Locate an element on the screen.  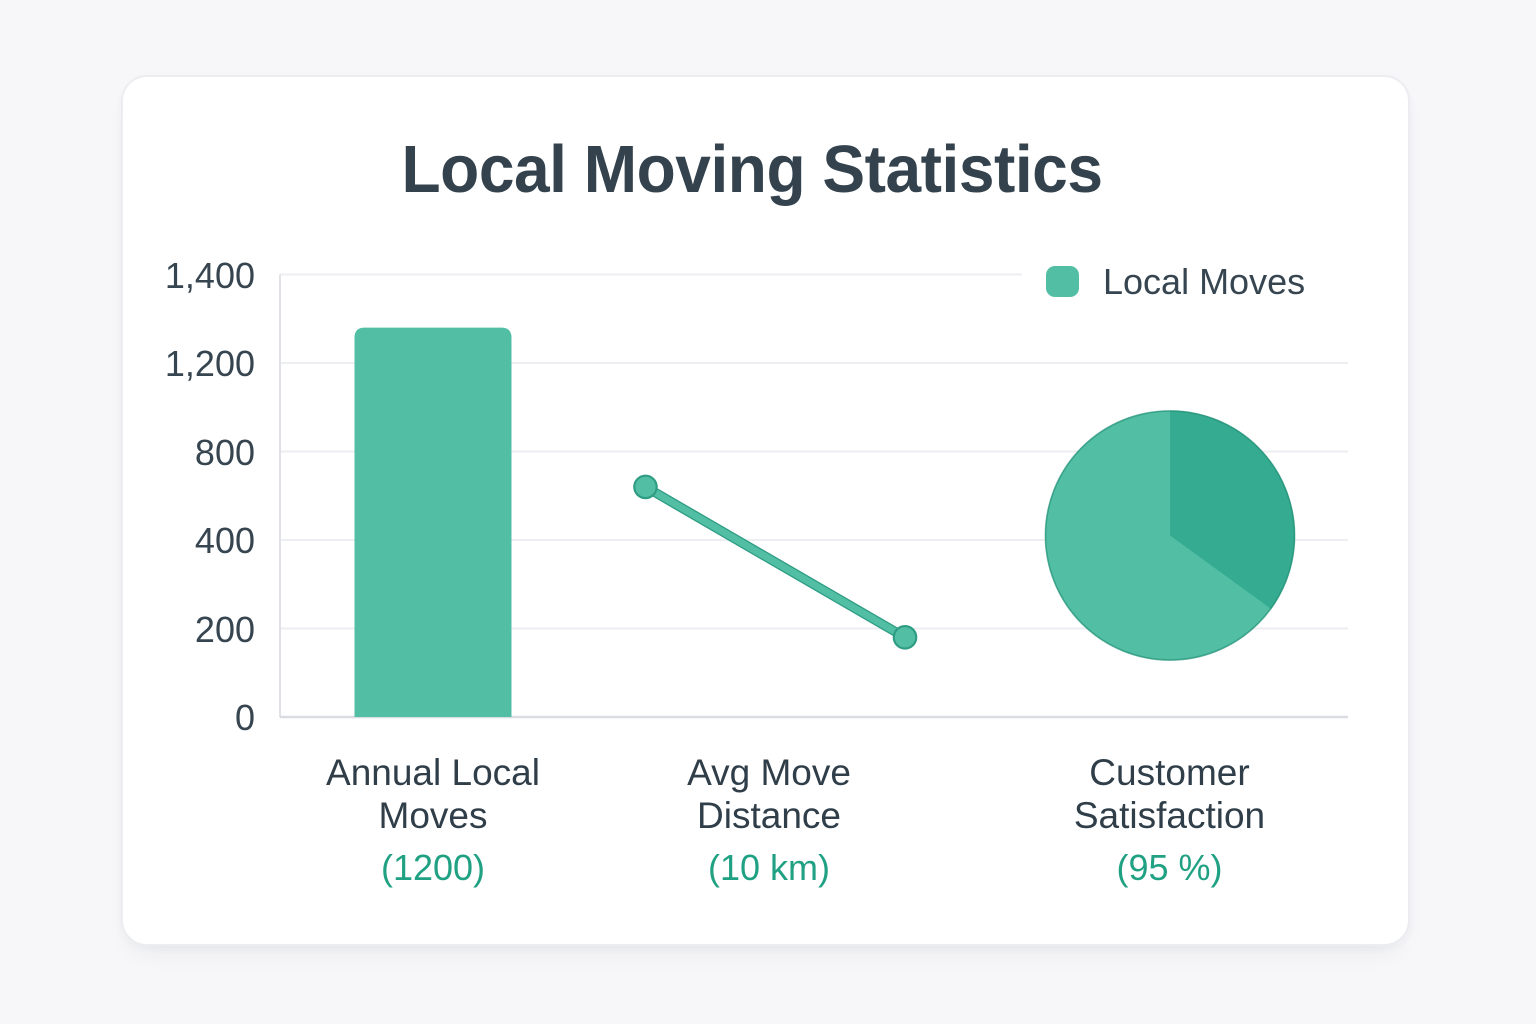
legend-label: Local Moves is located at coordinates (1204, 281).